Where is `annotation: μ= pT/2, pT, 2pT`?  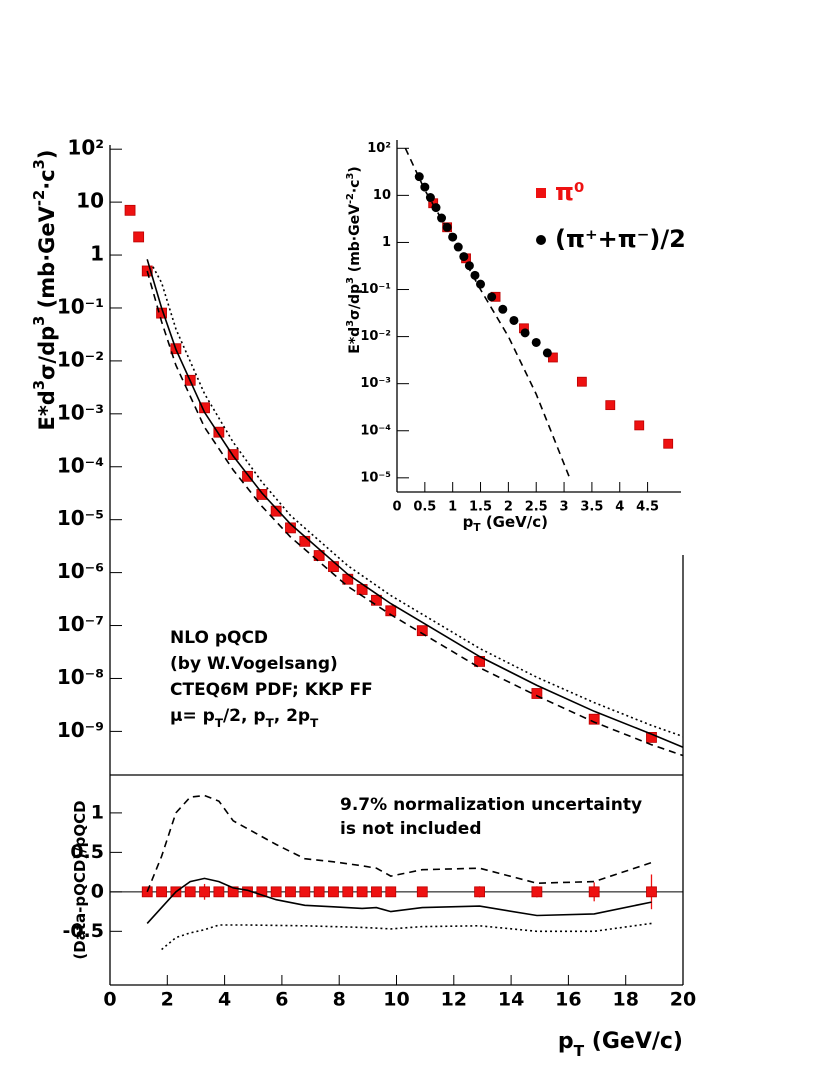 annotation: μ= pT/2, pT, 2pT is located at coordinates (244, 718).